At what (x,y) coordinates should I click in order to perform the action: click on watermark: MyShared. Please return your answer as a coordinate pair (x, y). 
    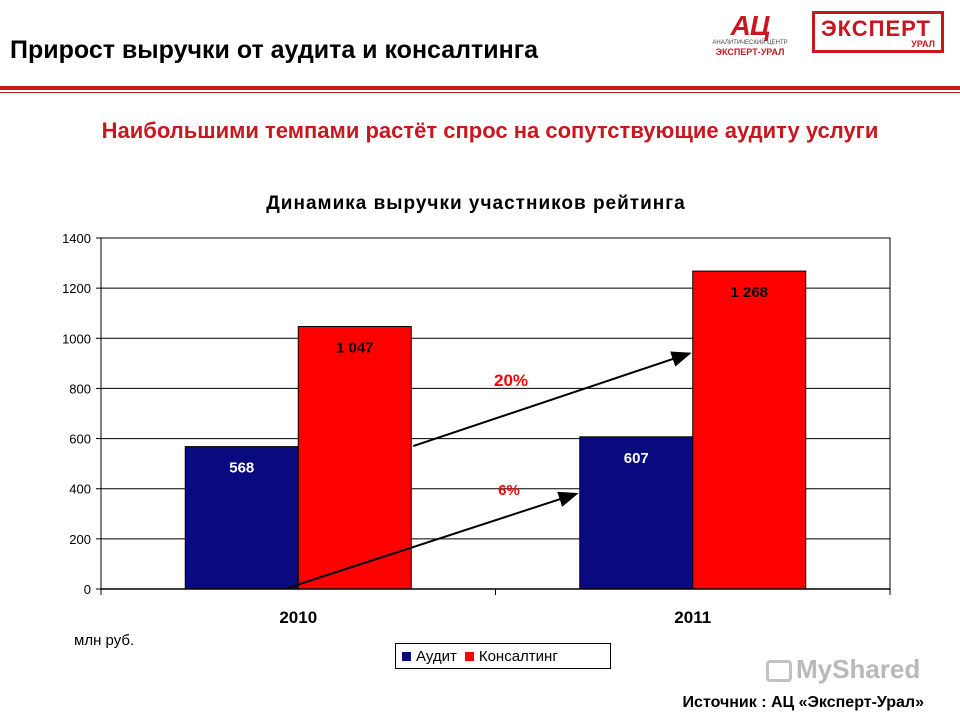
    Looking at the image, I should click on (843, 669).